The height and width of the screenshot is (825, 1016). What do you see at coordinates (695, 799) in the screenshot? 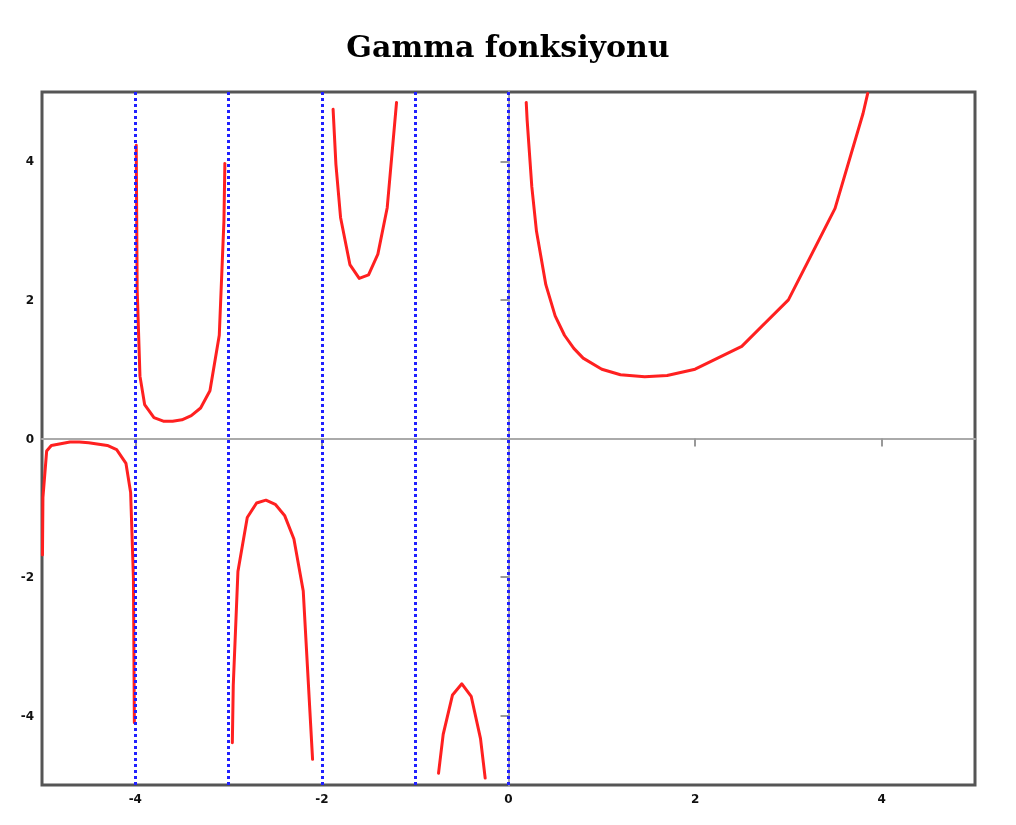
I see `x-tick-label: 2` at bounding box center [695, 799].